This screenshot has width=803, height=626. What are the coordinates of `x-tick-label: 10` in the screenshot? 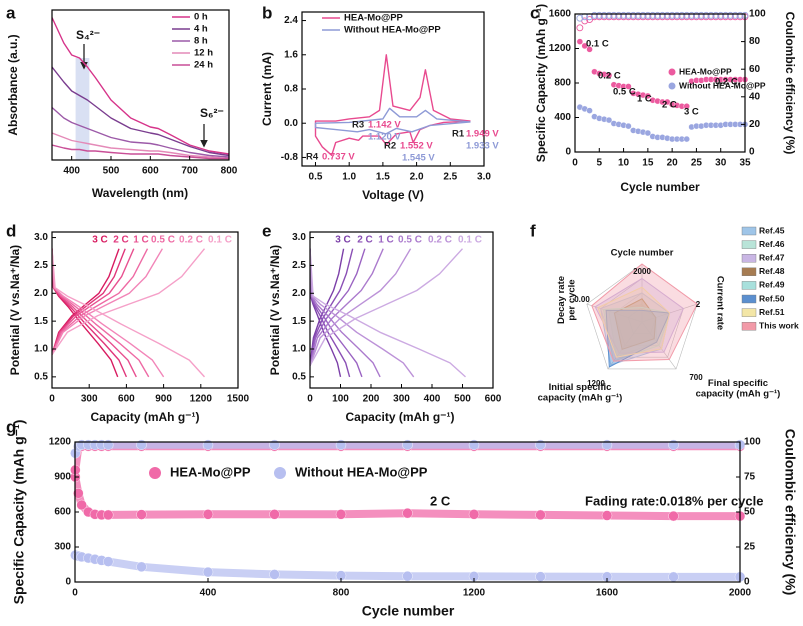 It's located at (624, 163).